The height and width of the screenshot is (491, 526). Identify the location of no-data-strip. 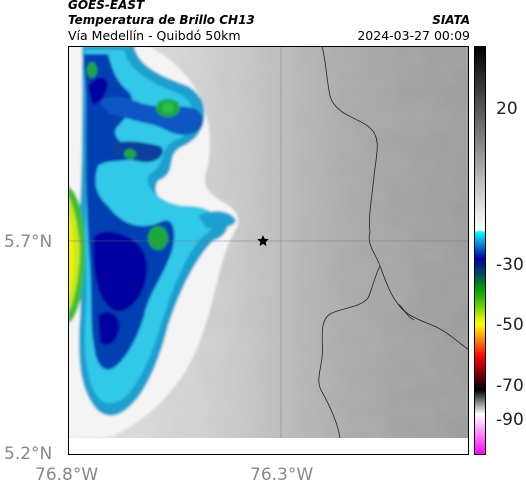
(268, 446).